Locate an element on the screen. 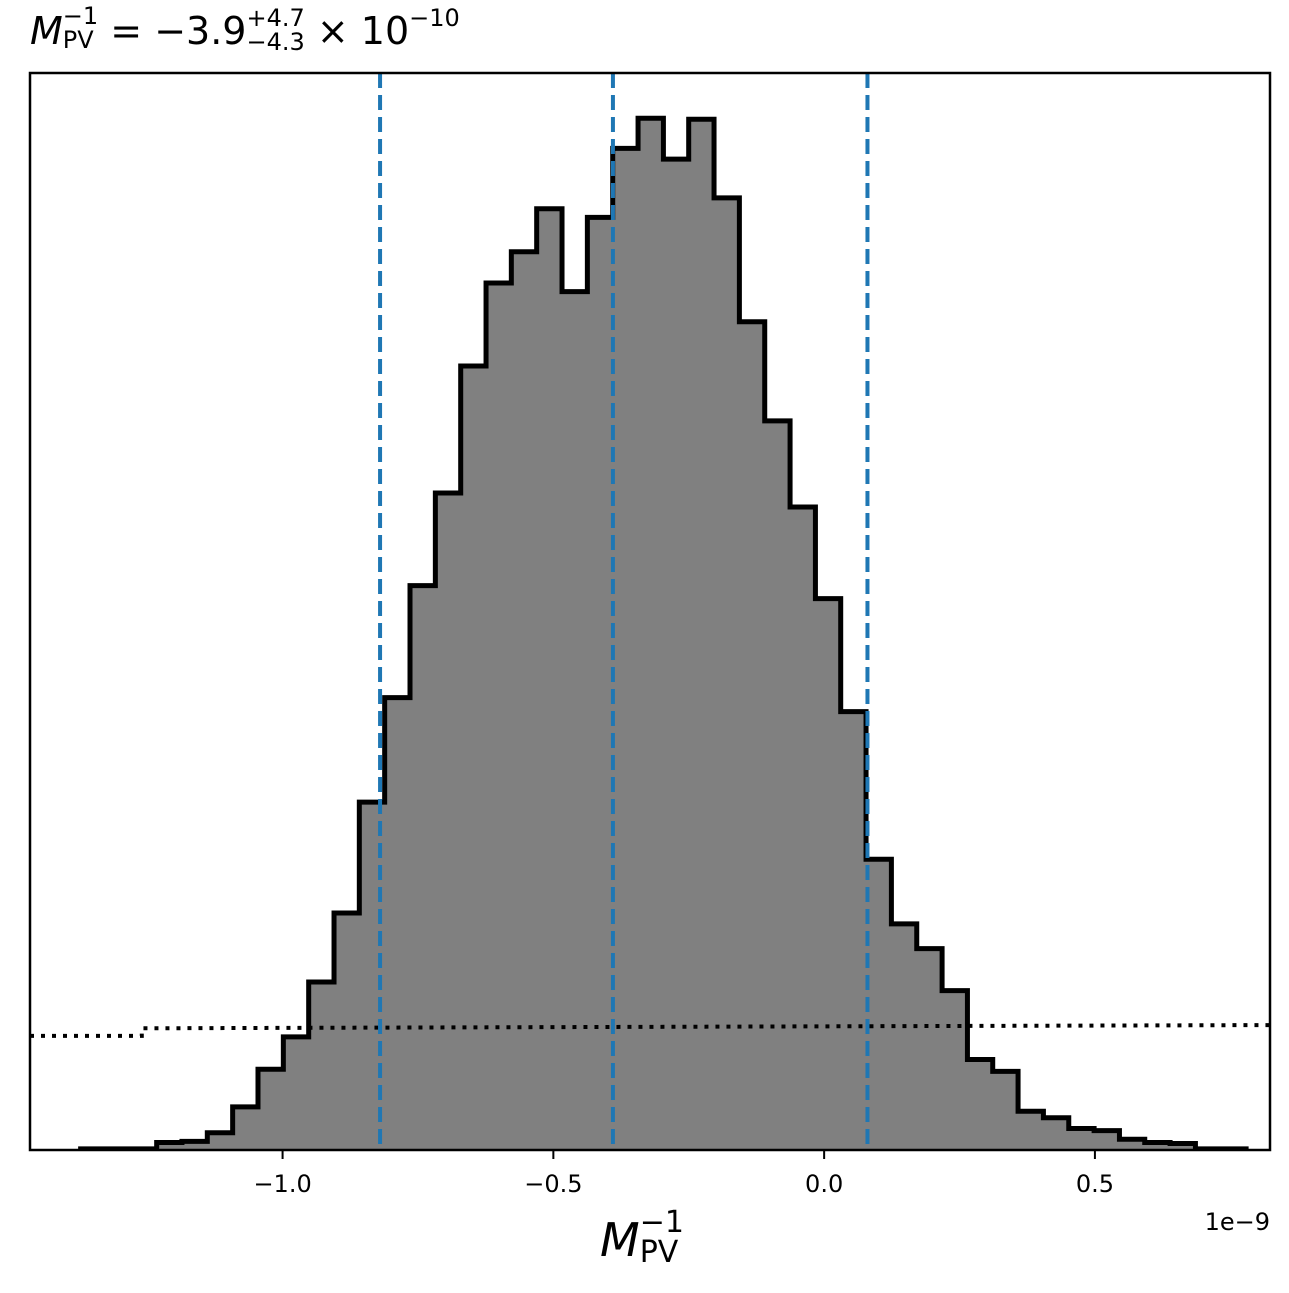 The width and height of the screenshot is (1289, 1293). x-axis-label: M −1 PV is located at coordinates (642, 1238).